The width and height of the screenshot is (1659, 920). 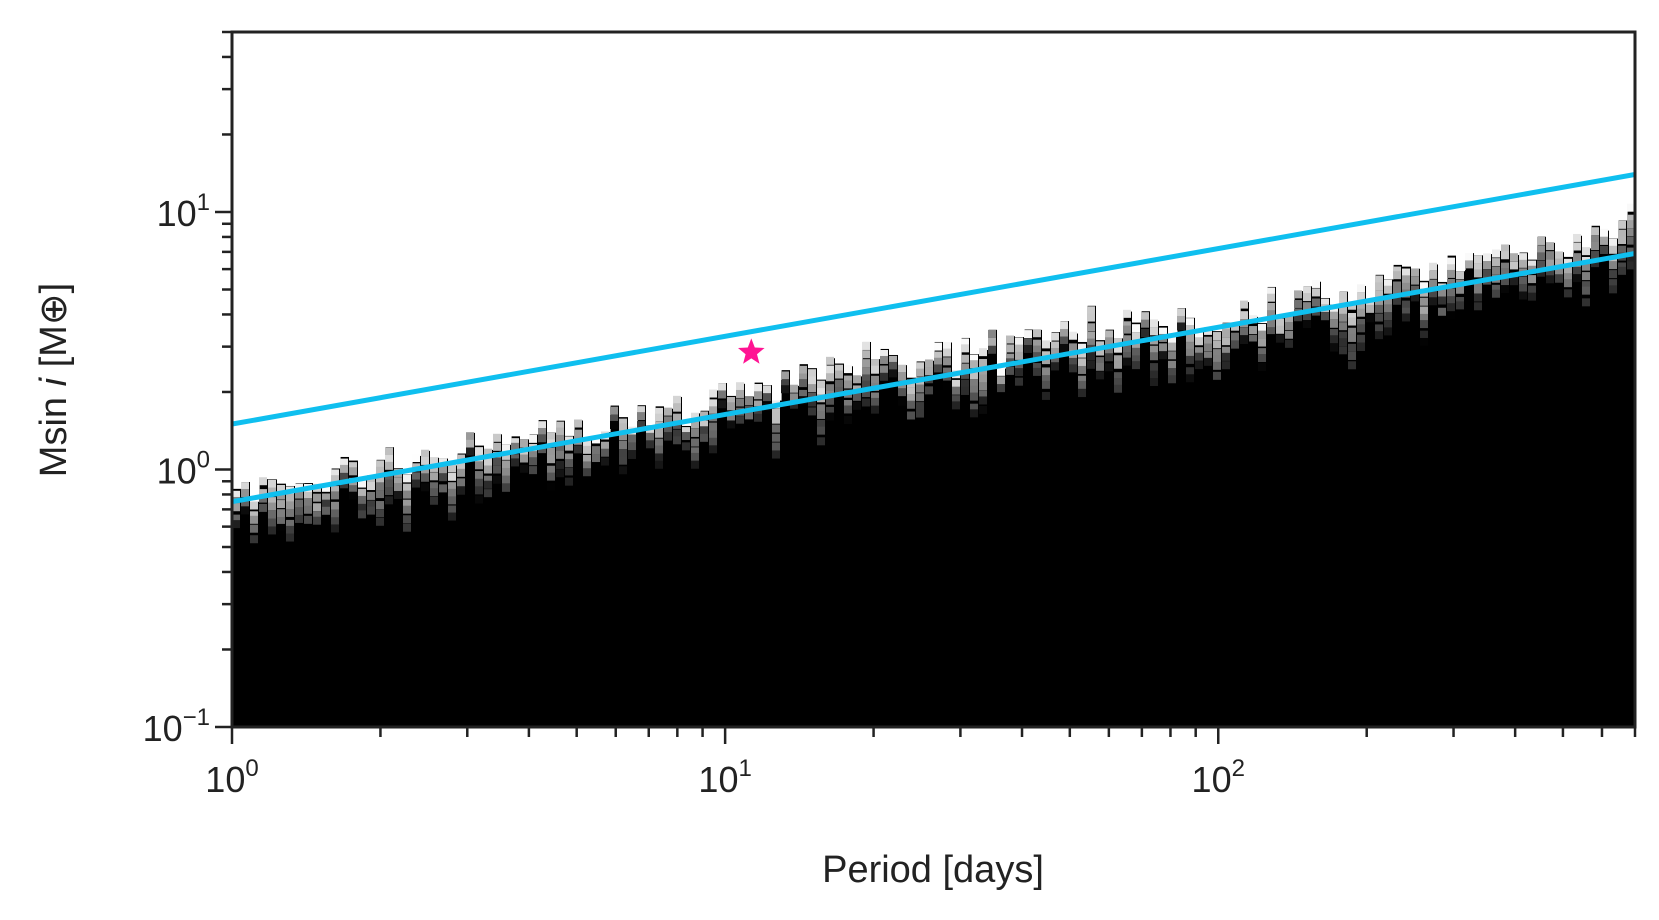 What do you see at coordinates (225, 779) in the screenshot?
I see `x-tick-label-base: 10` at bounding box center [225, 779].